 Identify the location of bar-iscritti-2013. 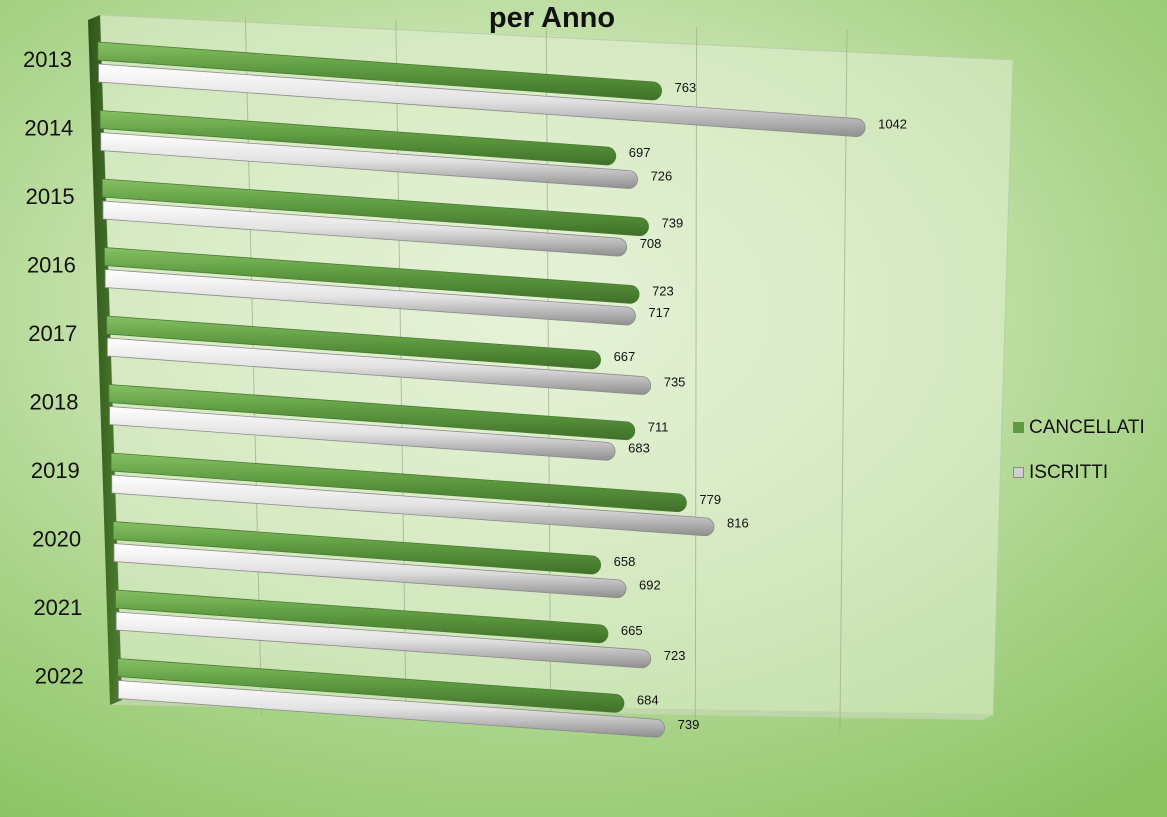
(482, 100).